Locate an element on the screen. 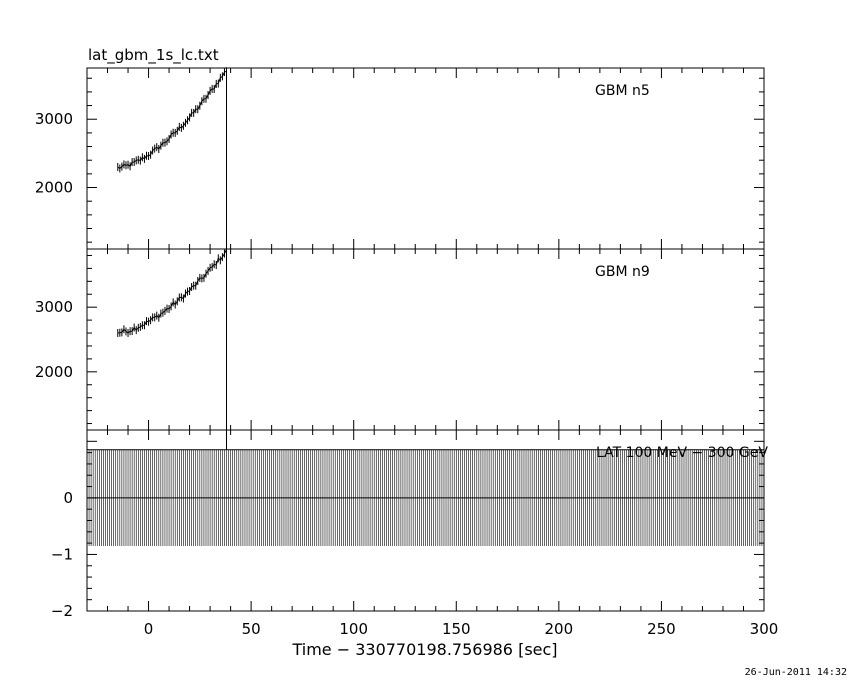 The width and height of the screenshot is (850, 680). x-axis: 0 50 100 150 200 250 300 is located at coordinates (461, 629).